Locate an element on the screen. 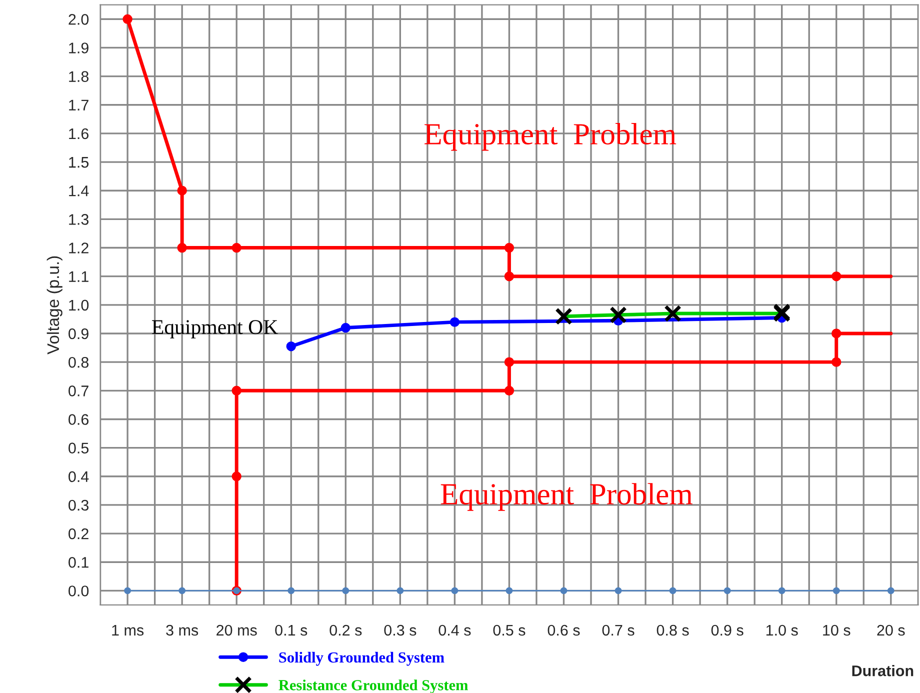  annotation: Equipment OK is located at coordinates (215, 329).